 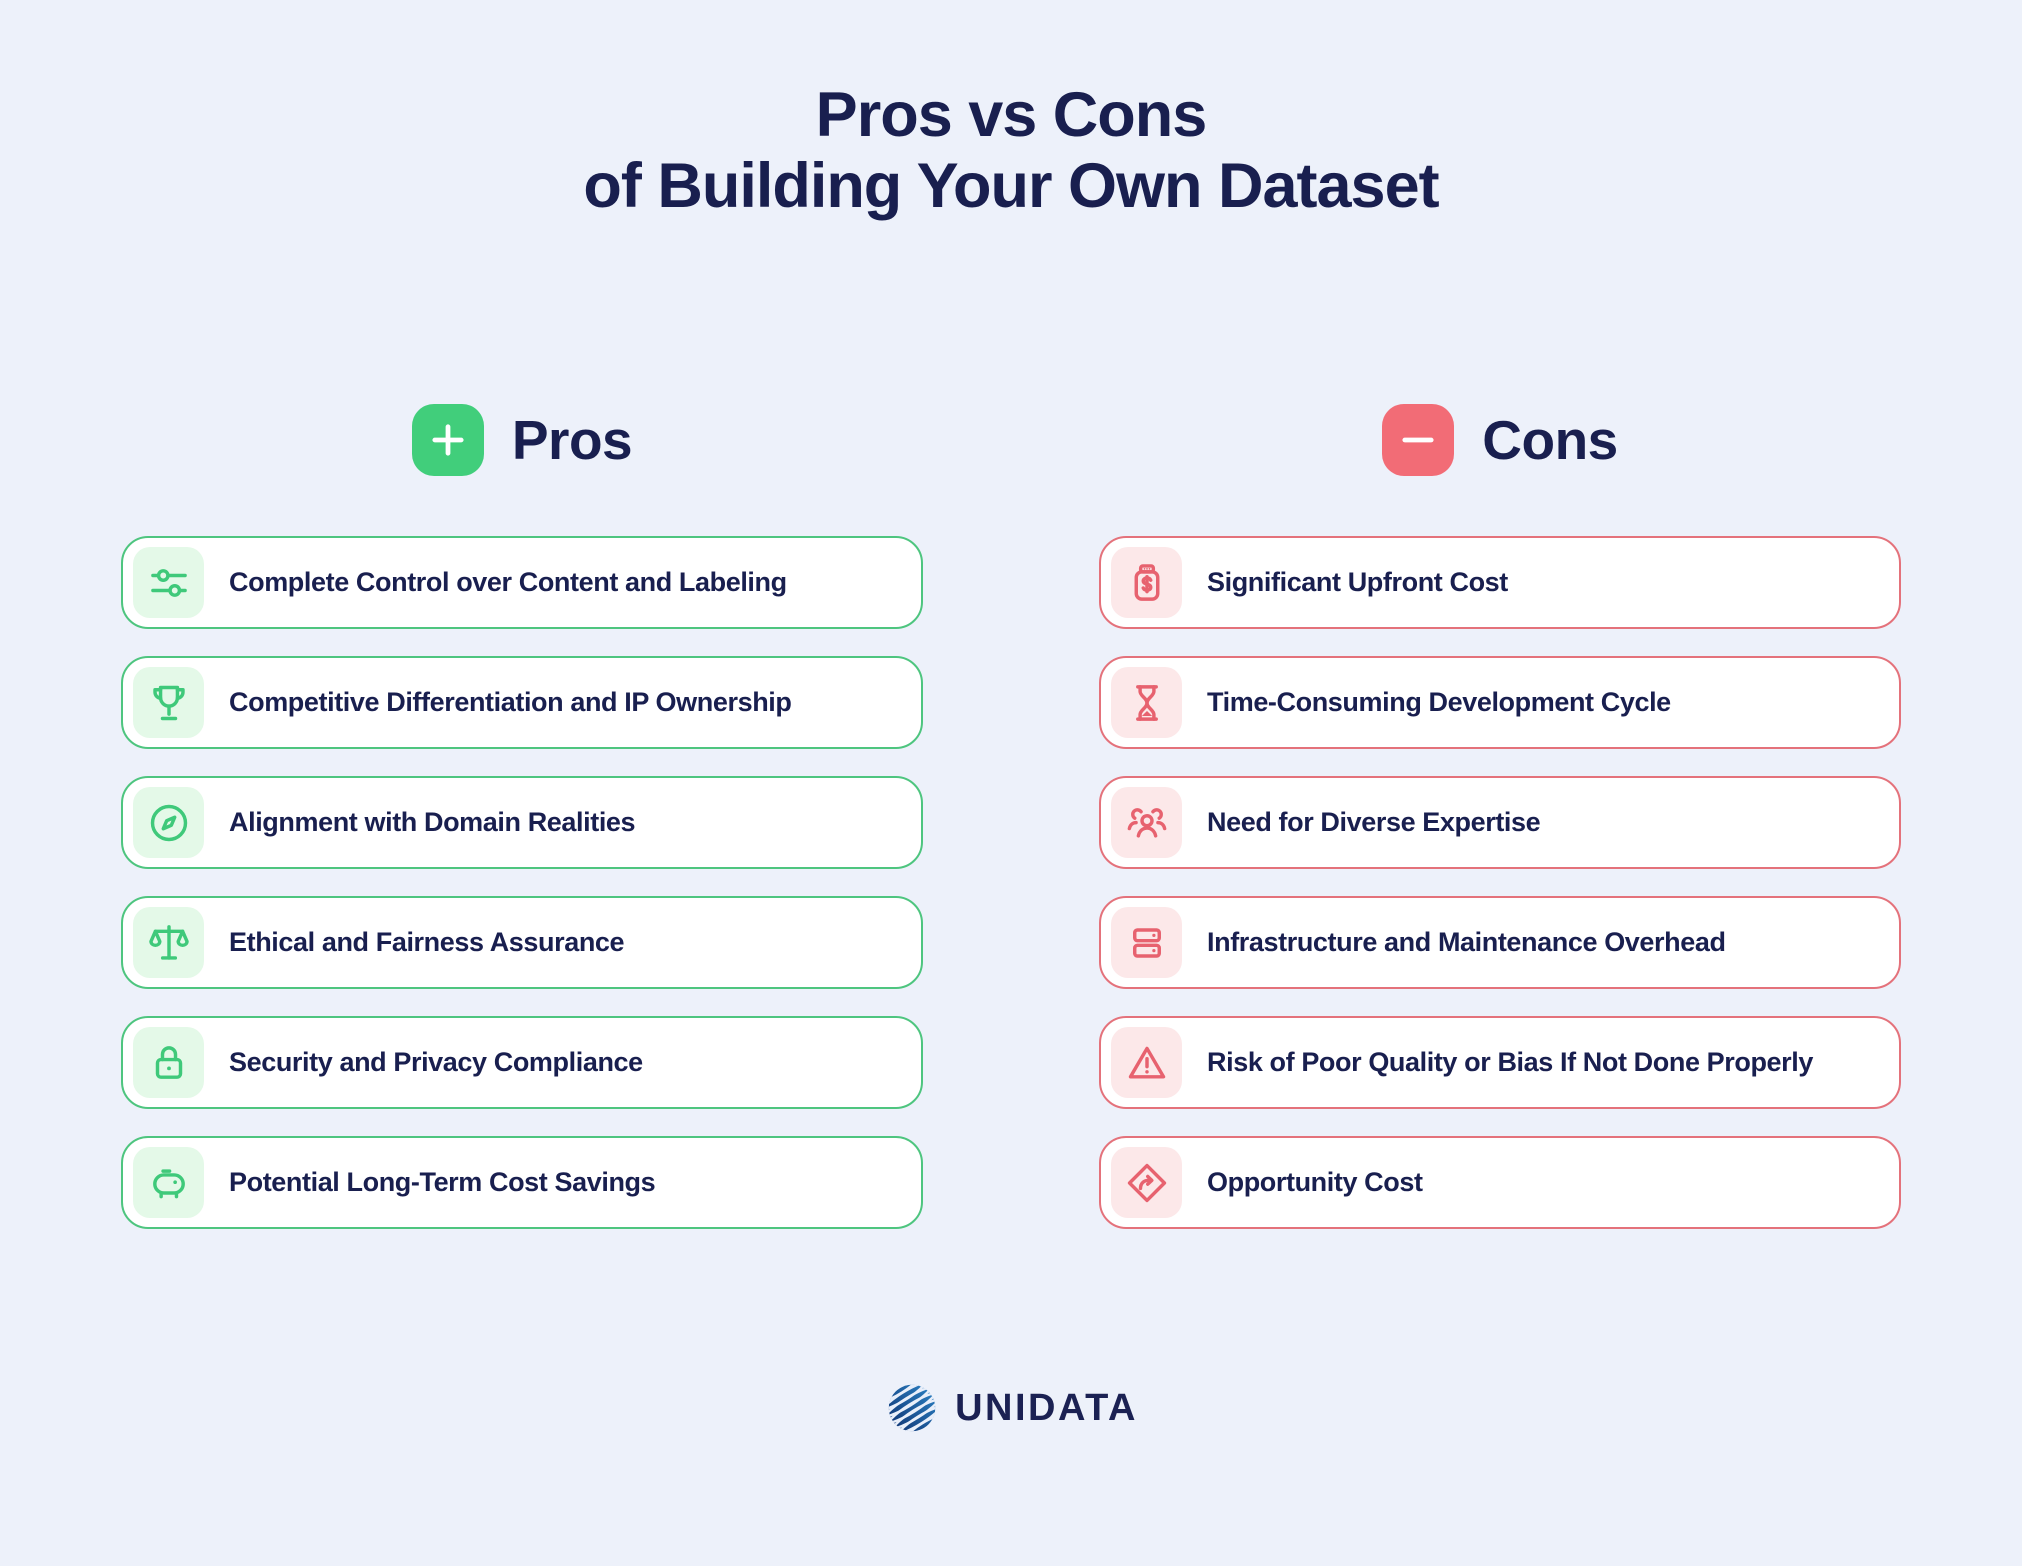 I want to click on cons-header-label: Cons, so click(x=1550, y=440).